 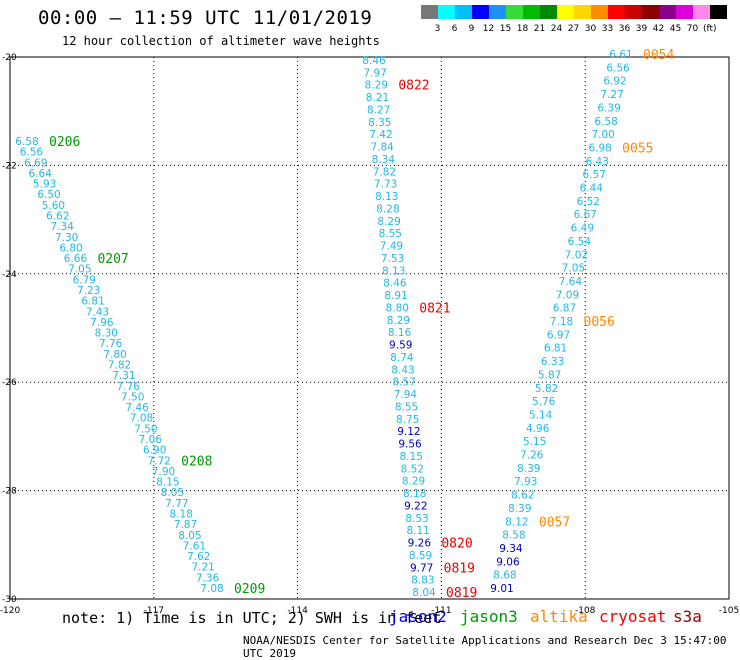 I want to click on wave-height-value: 6.87, so click(x=564, y=309).